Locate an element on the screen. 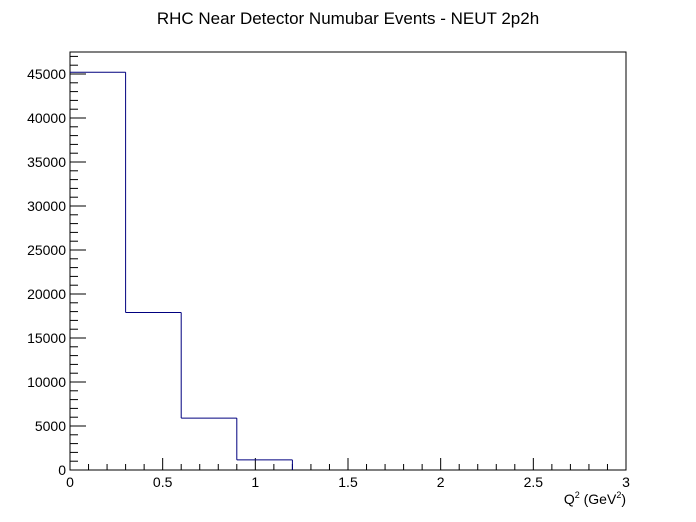 This screenshot has width=696, height=522. x-tick-label: 3 is located at coordinates (626, 482).